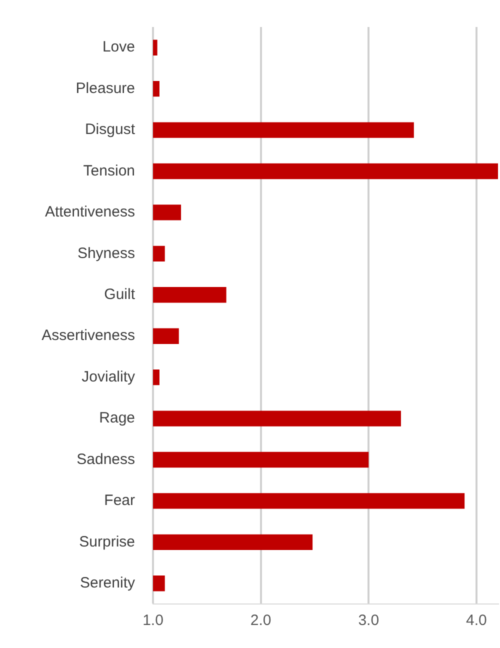 The height and width of the screenshot is (648, 500). I want to click on y-tick-label: Surprise, so click(107, 541).